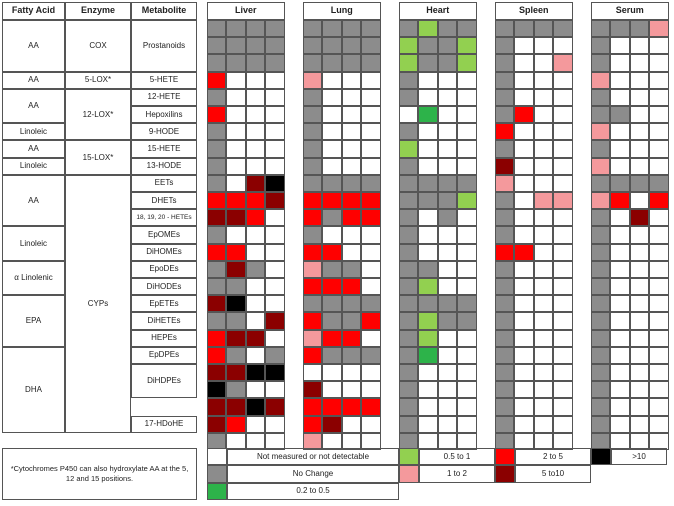 This screenshot has width=674, height=506. Describe the element at coordinates (98, 114) in the screenshot. I see `enzyme-groups-label: 12-LOX*` at that location.